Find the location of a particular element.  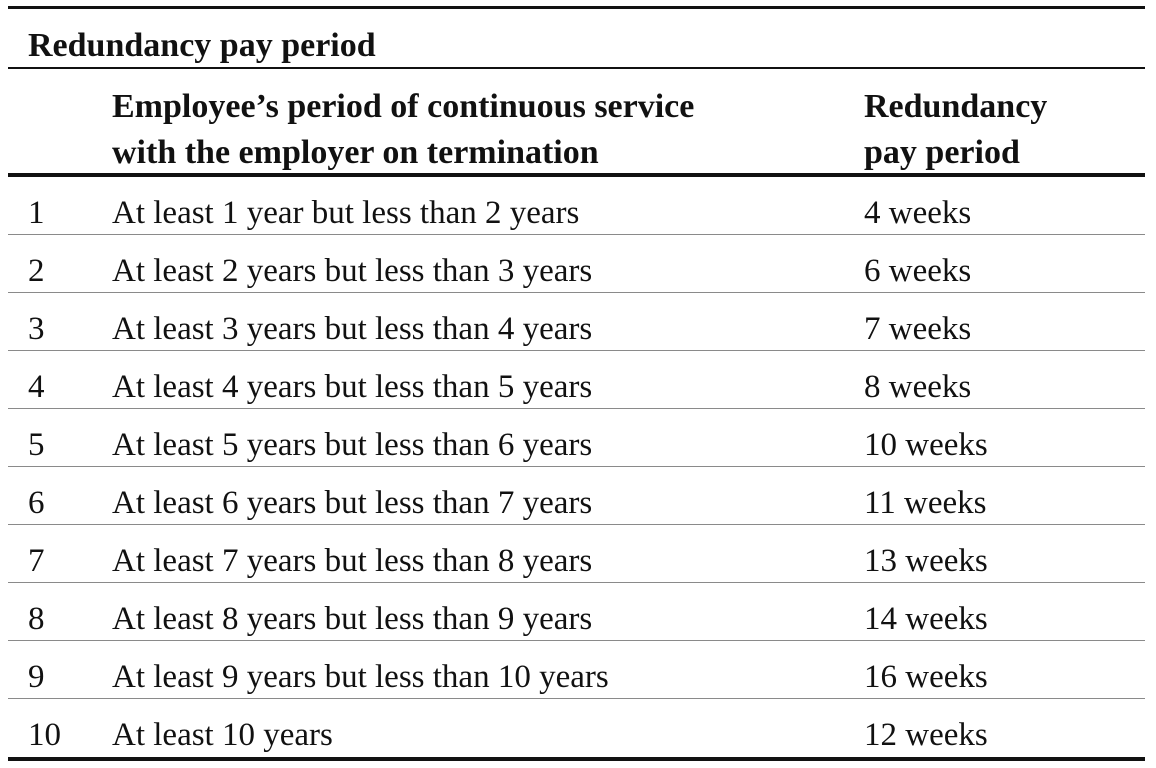

row-number: 9 is located at coordinates (36, 677).